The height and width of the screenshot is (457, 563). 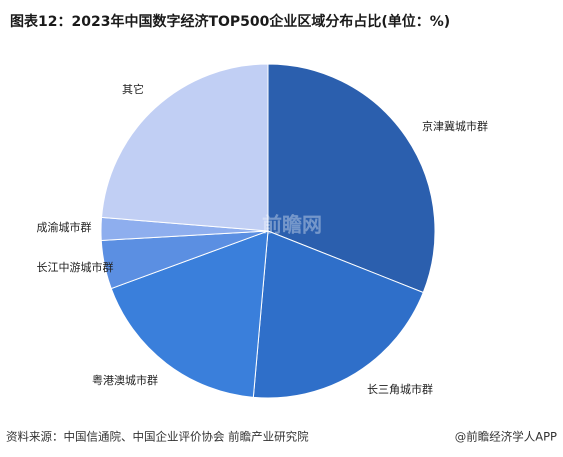 What do you see at coordinates (64, 227) in the screenshot?
I see `slice-label: 成渝城市群` at bounding box center [64, 227].